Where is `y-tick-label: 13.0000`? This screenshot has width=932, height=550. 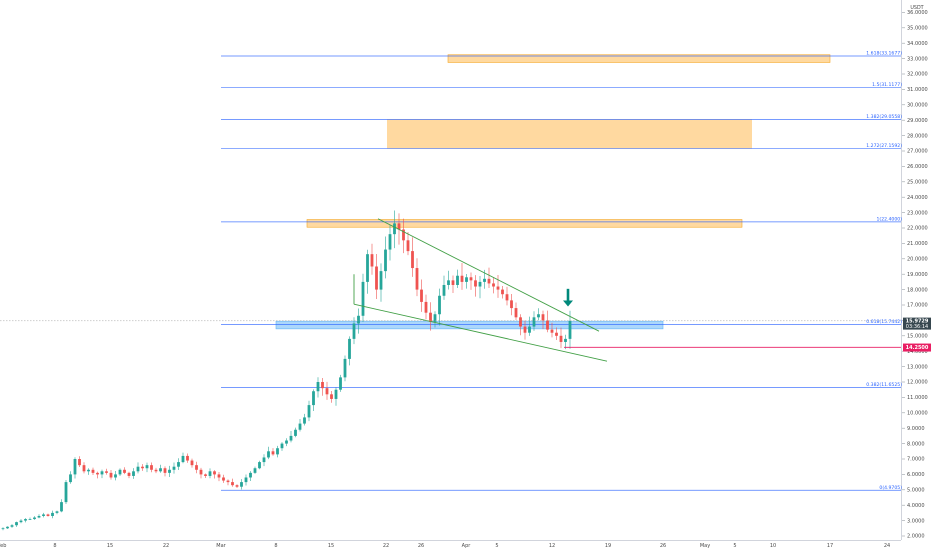 y-tick-label: 13.0000 is located at coordinates (917, 367).